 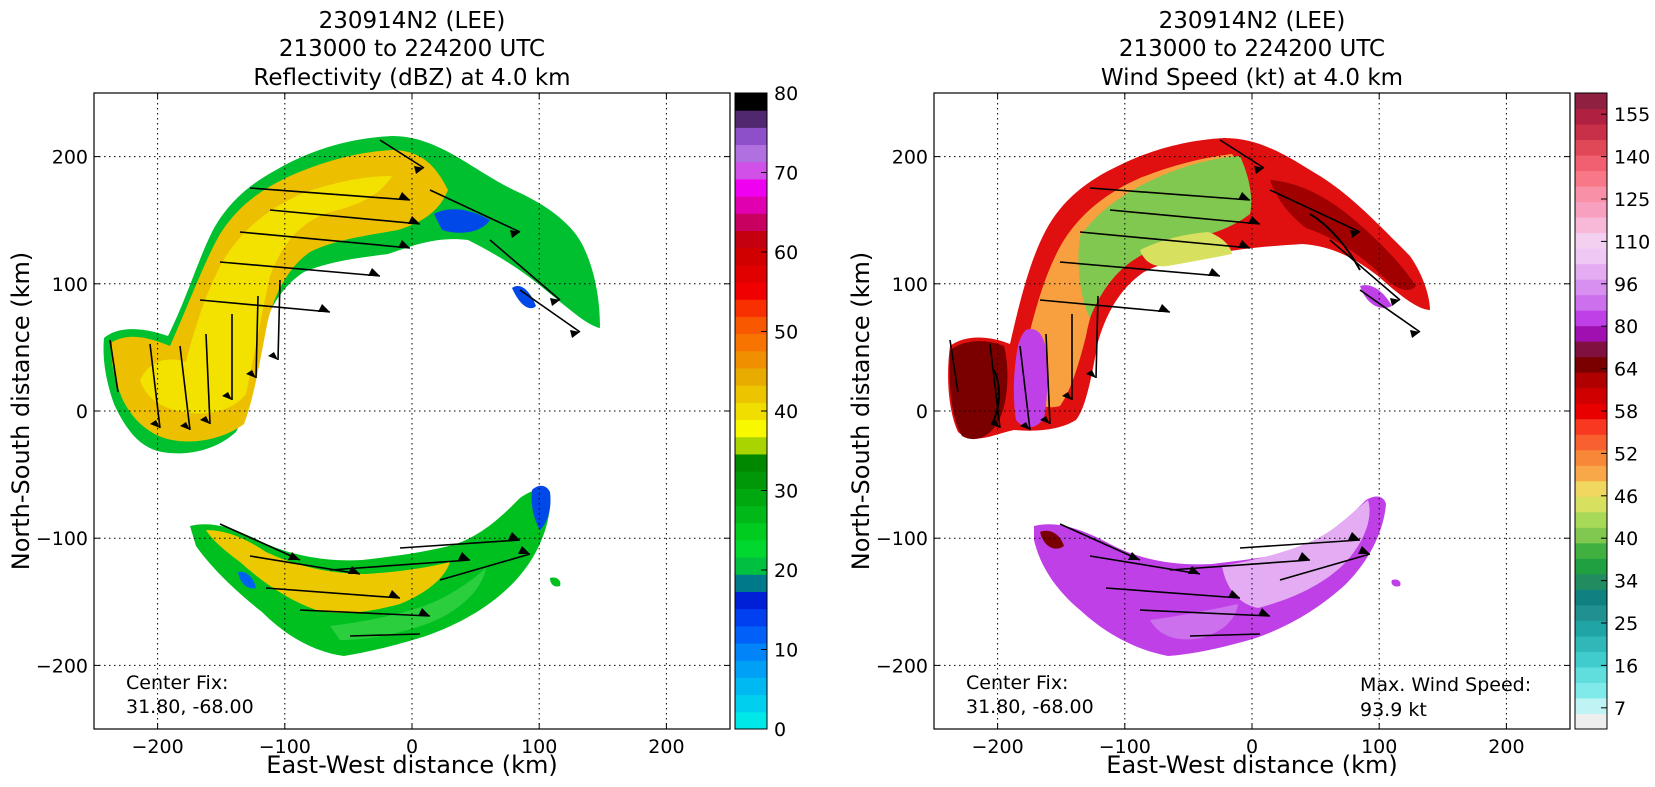 What do you see at coordinates (408, 604) in the screenshot?
I see `rainband-south-light-green` at bounding box center [408, 604].